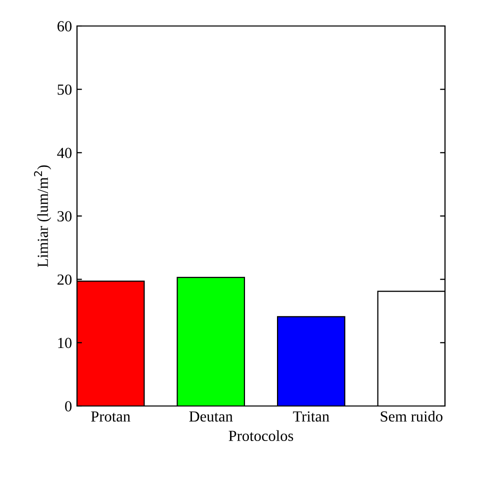 Image resolution: width=490 pixels, height=480 pixels. Describe the element at coordinates (65, 26) in the screenshot. I see `y-tick-label: 60` at that location.